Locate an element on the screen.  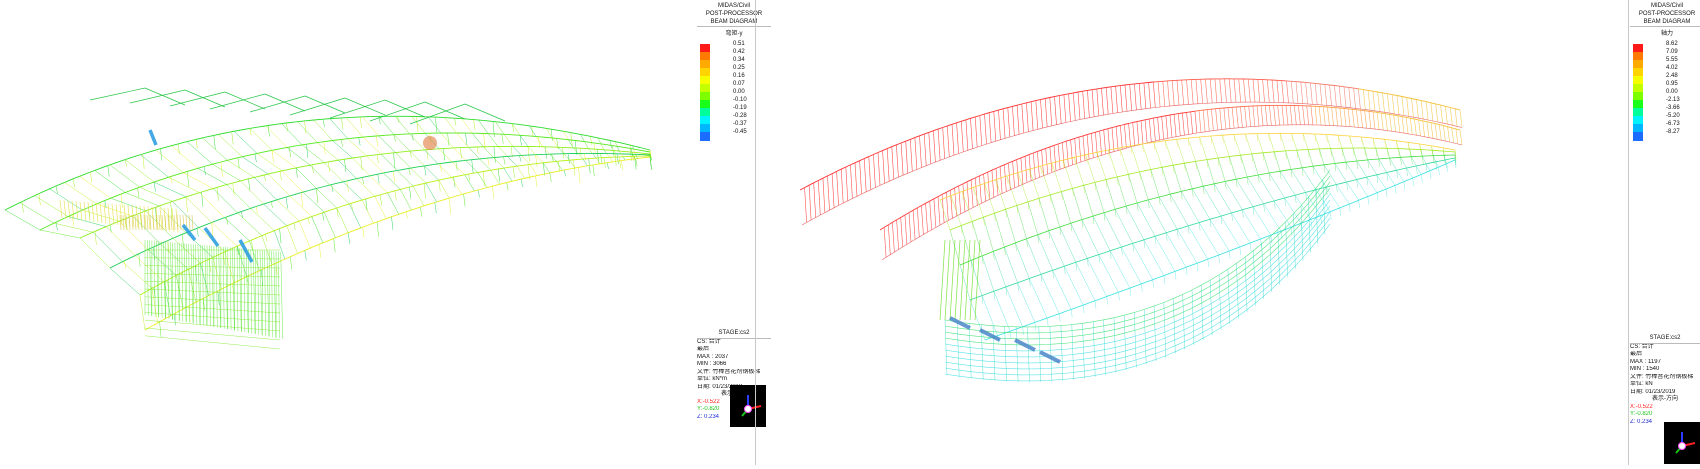
right-legend-title: POST-PROCESSOR is located at coordinates (1665, 14).